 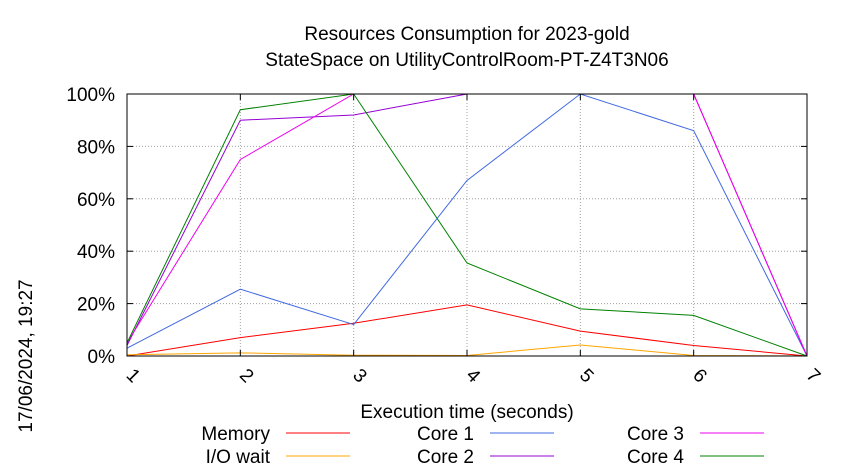 I want to click on legend-item: Core 3, so click(x=695, y=434).